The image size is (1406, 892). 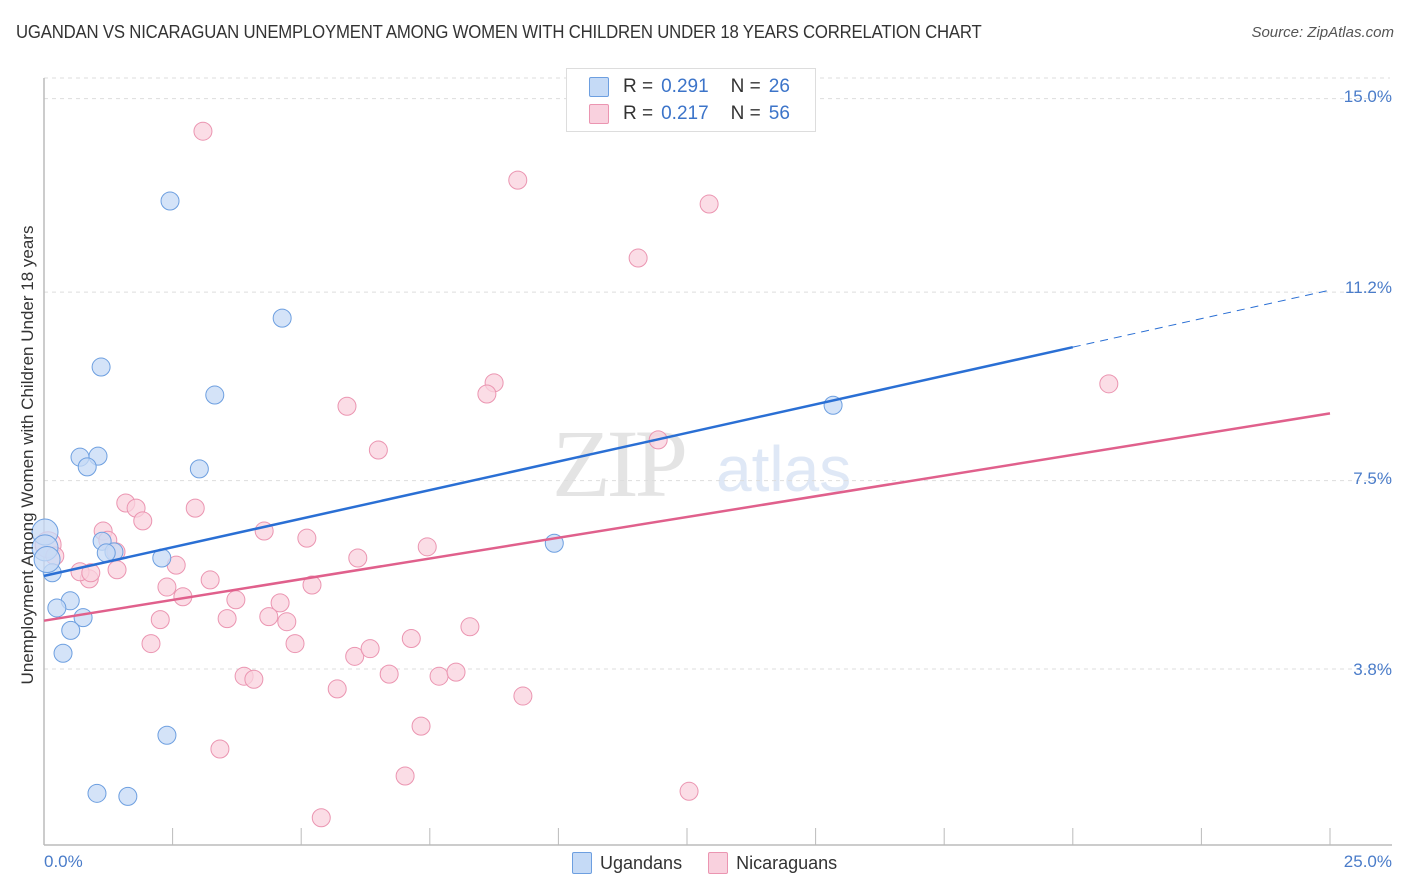 I want to click on n-value: 26, so click(x=779, y=86).